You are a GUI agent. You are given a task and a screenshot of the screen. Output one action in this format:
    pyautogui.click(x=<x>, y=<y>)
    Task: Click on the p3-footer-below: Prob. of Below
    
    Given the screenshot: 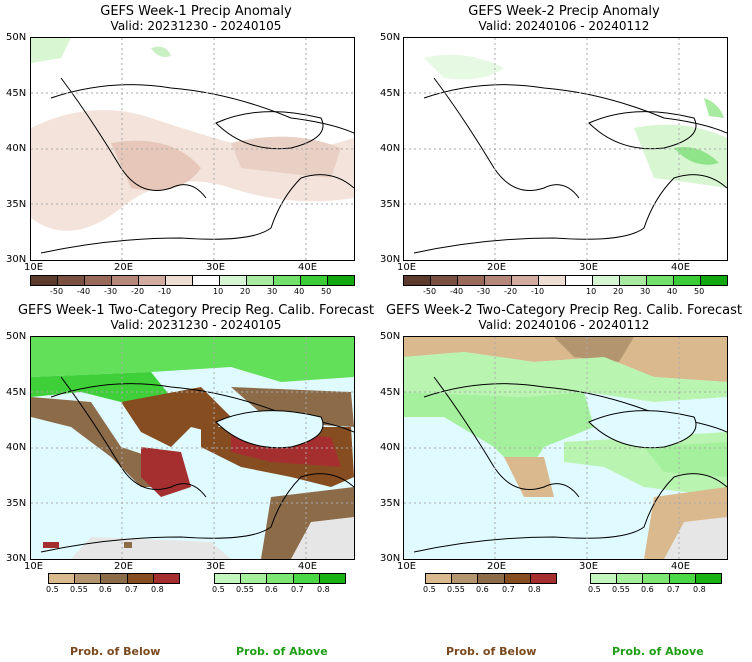 What is the action you would take?
    pyautogui.click(x=115, y=651)
    